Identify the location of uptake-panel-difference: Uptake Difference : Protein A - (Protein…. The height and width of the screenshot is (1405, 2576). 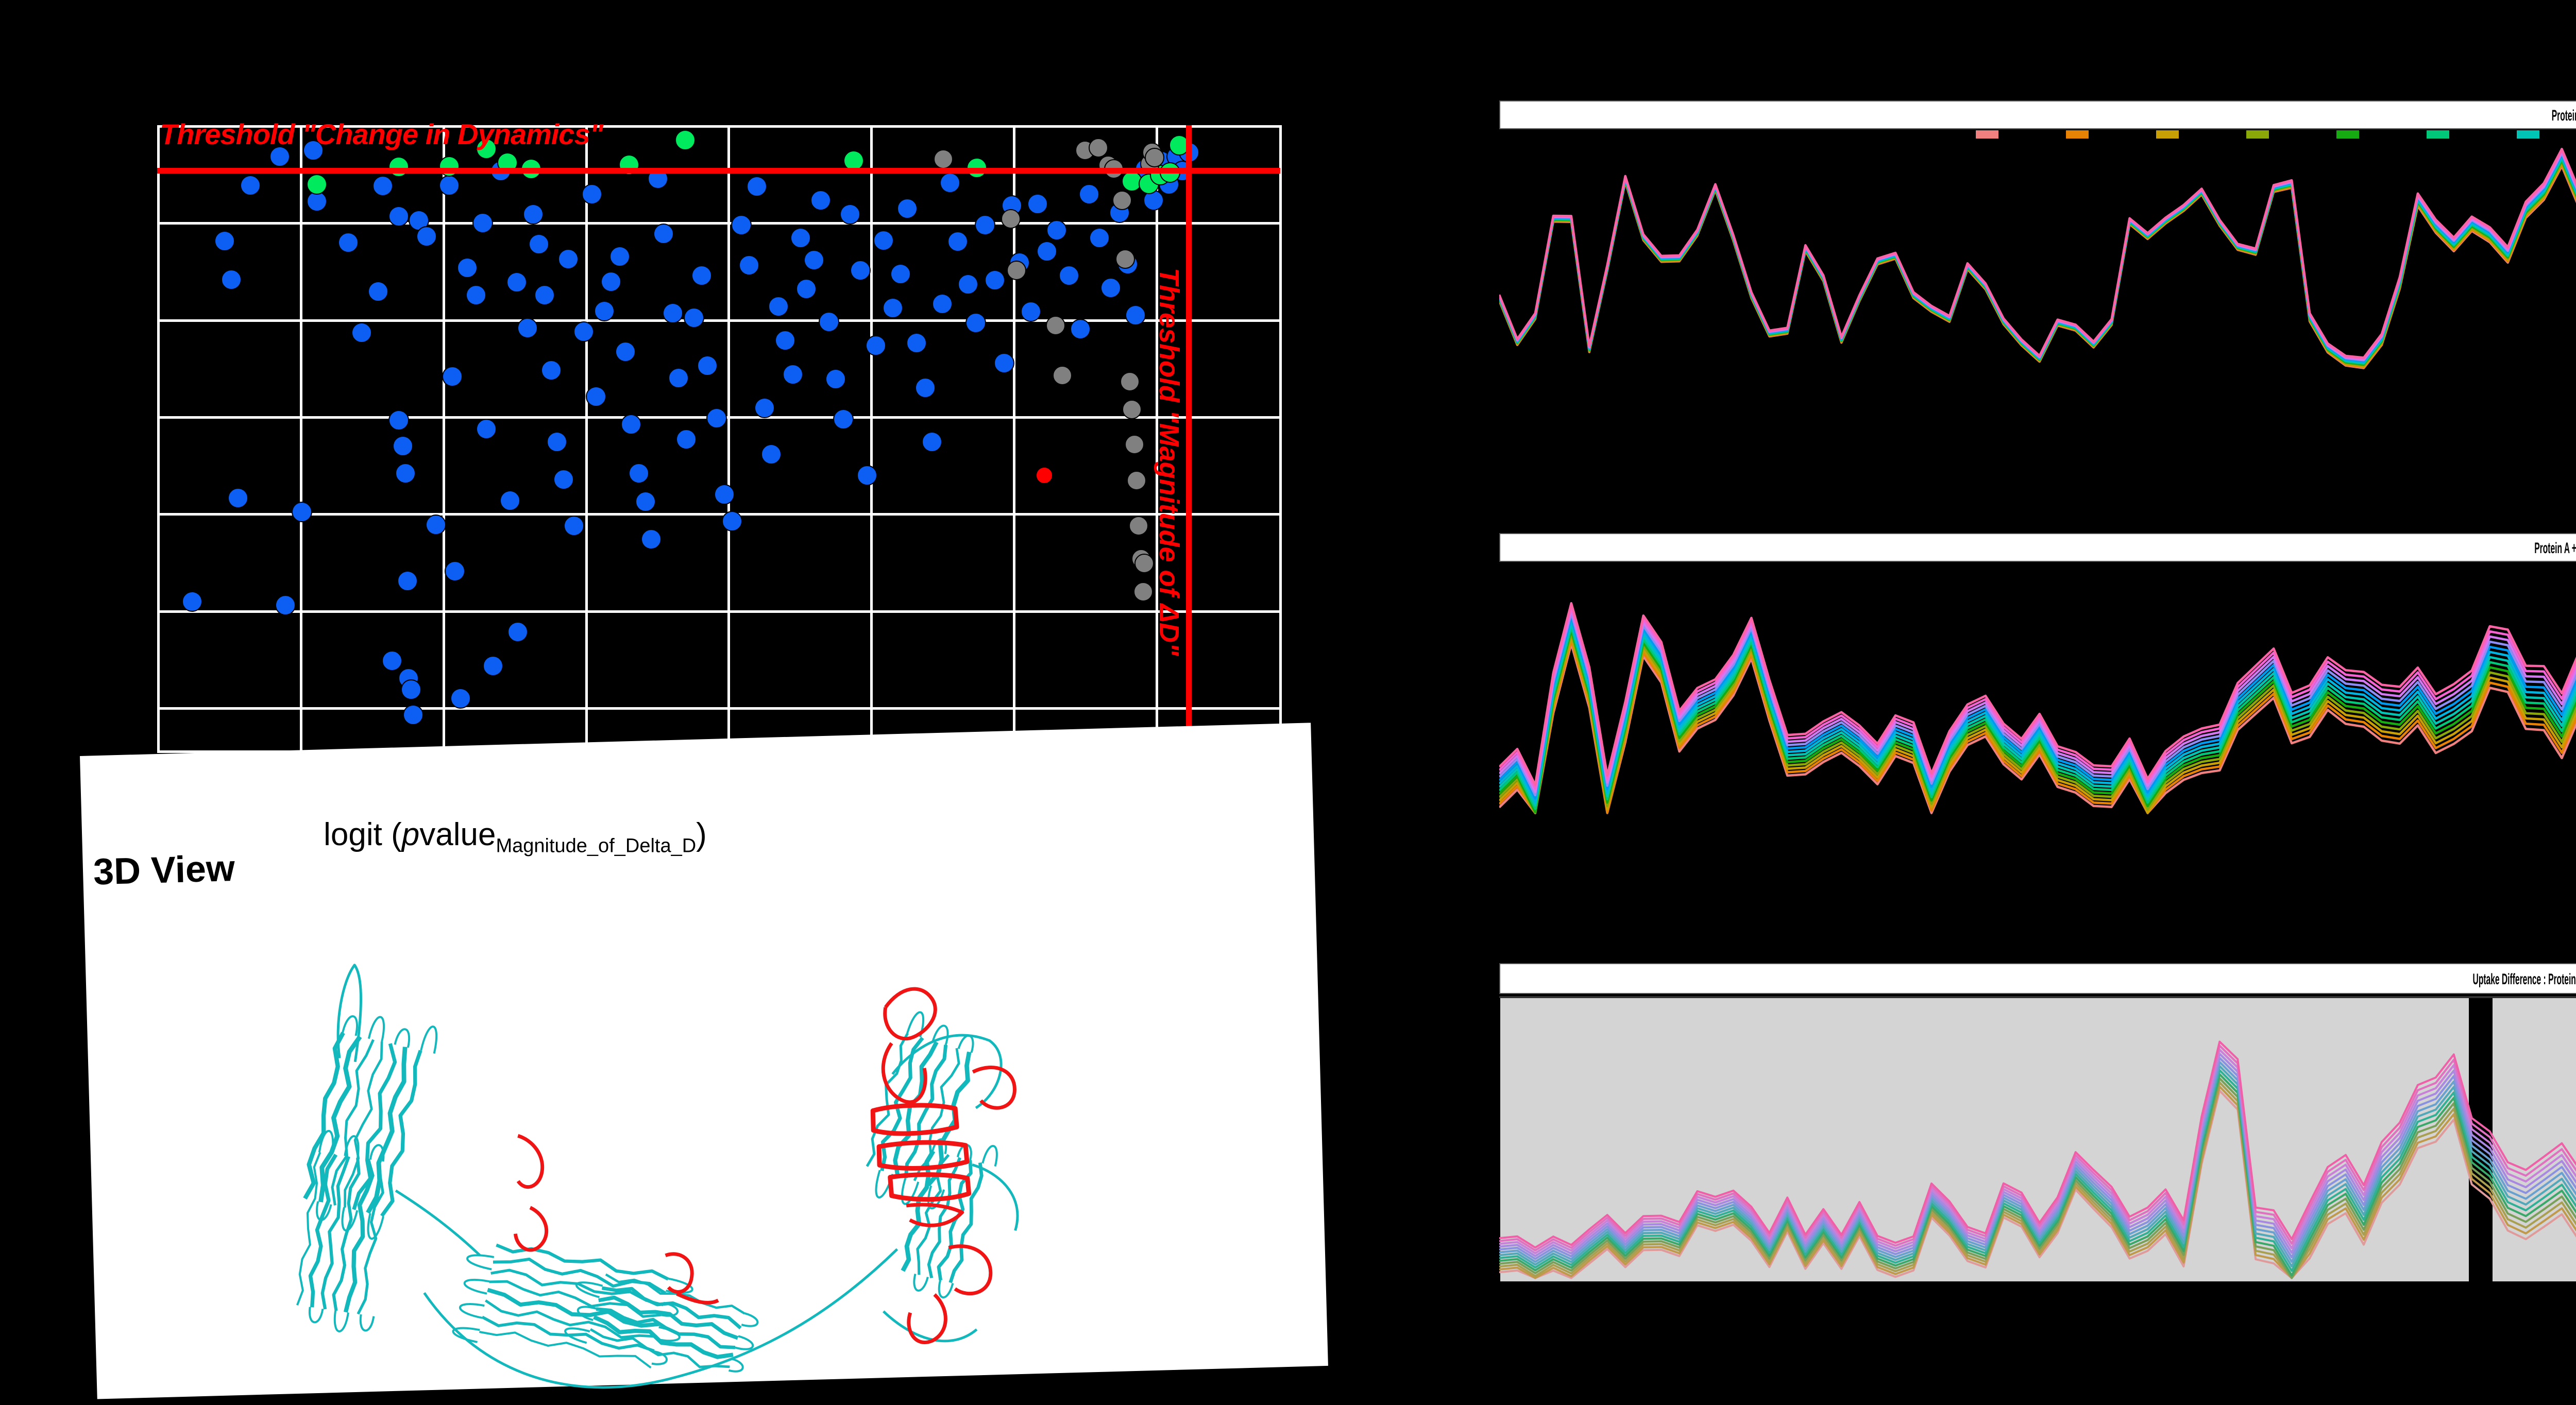
(2032, 1128).